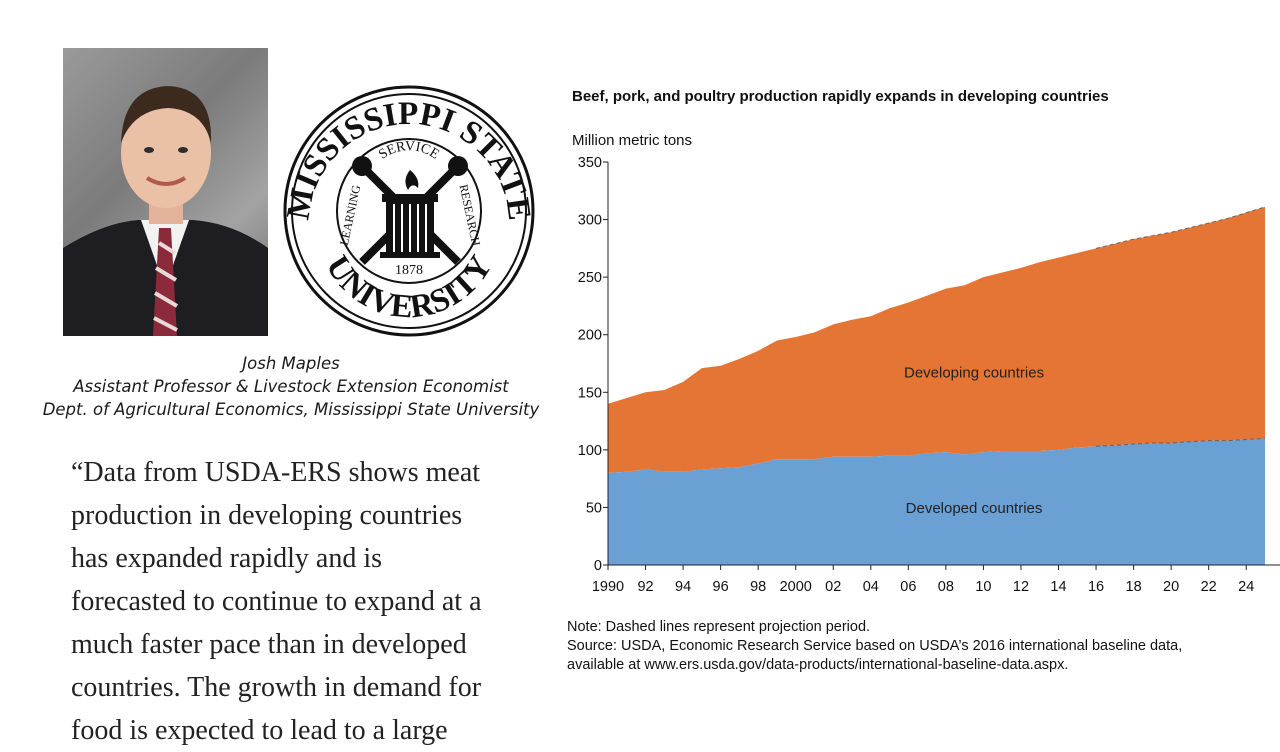  What do you see at coordinates (267, 515) in the screenshot?
I see `quote-line: production in developing countries` at bounding box center [267, 515].